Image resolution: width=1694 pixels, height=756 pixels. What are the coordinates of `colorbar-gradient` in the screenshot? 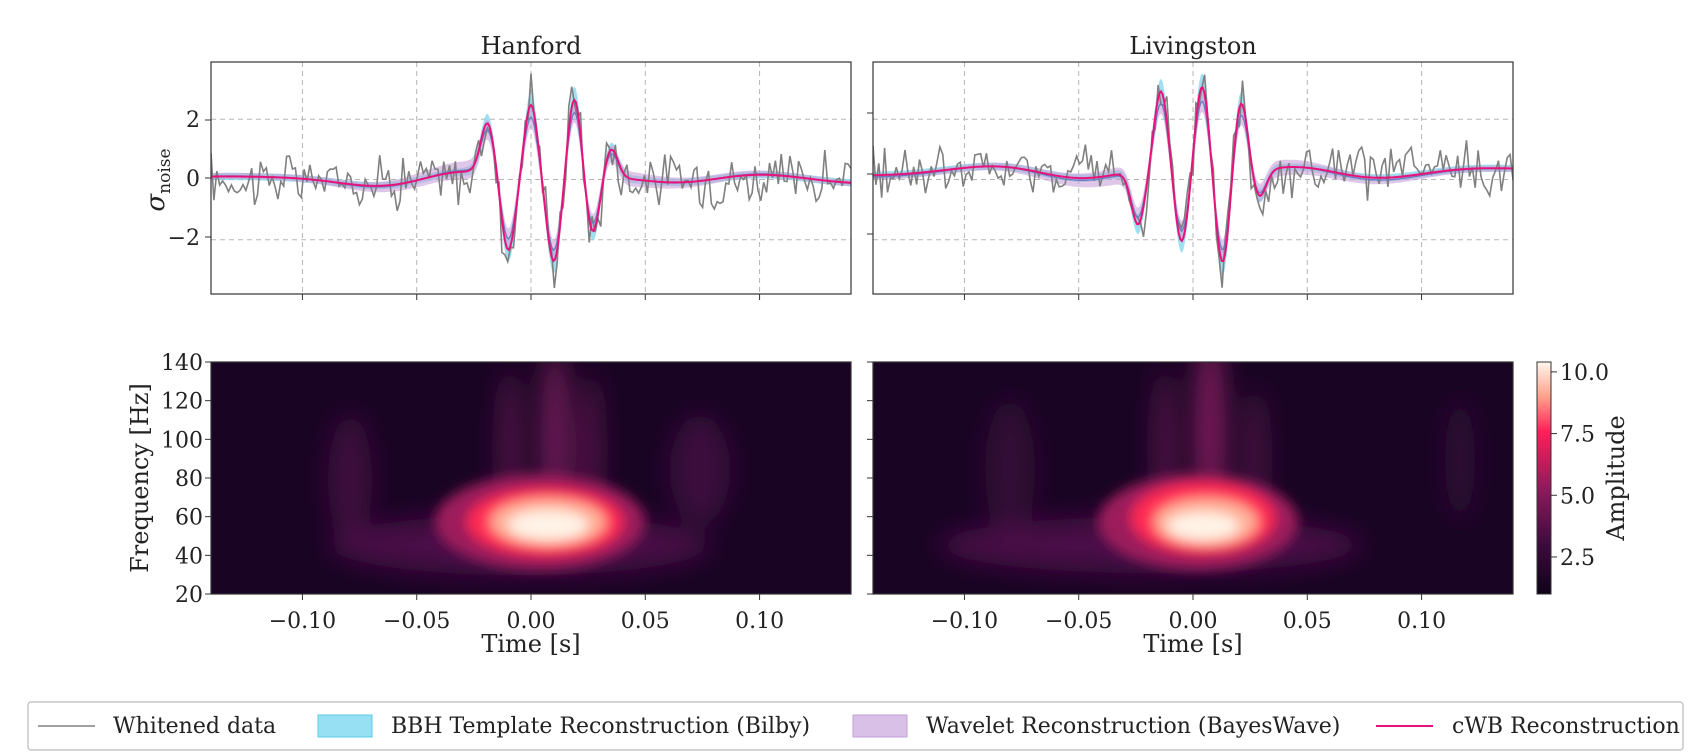 It's located at (1544, 478).